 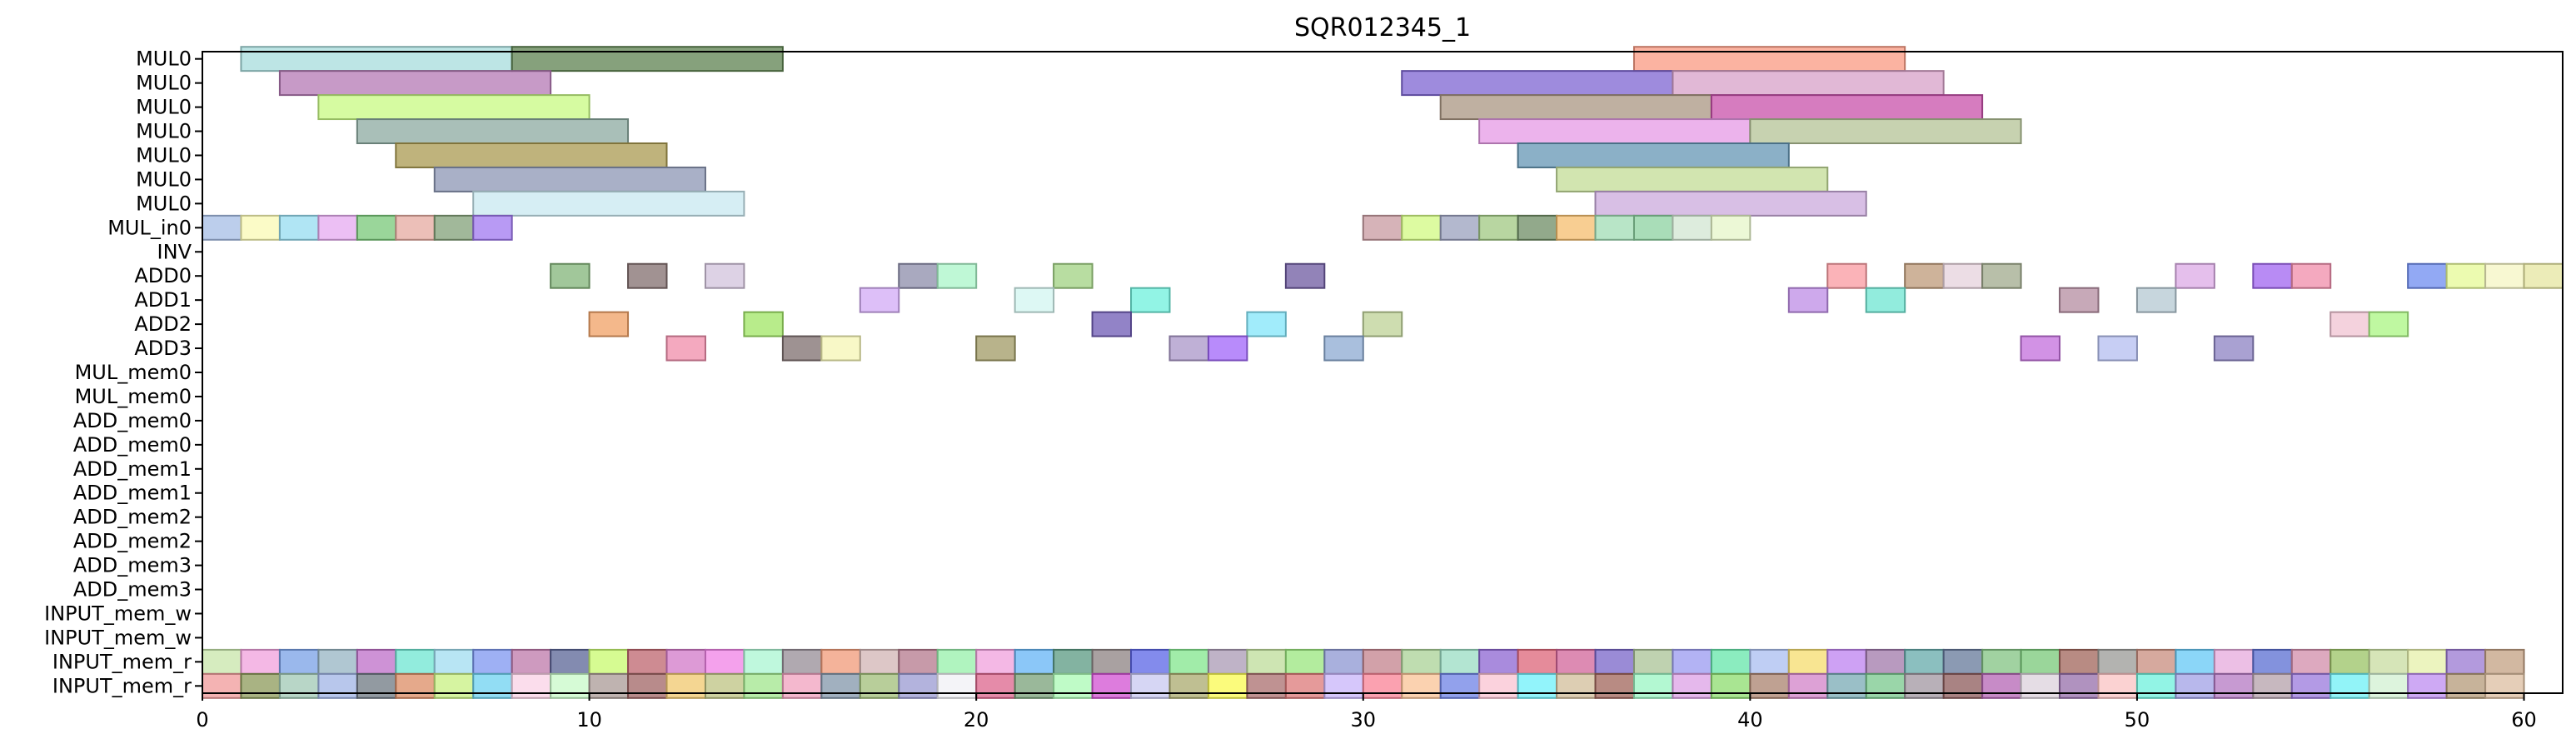 I want to click on y-tick-label: INPUT_mem_r, so click(x=122, y=685).